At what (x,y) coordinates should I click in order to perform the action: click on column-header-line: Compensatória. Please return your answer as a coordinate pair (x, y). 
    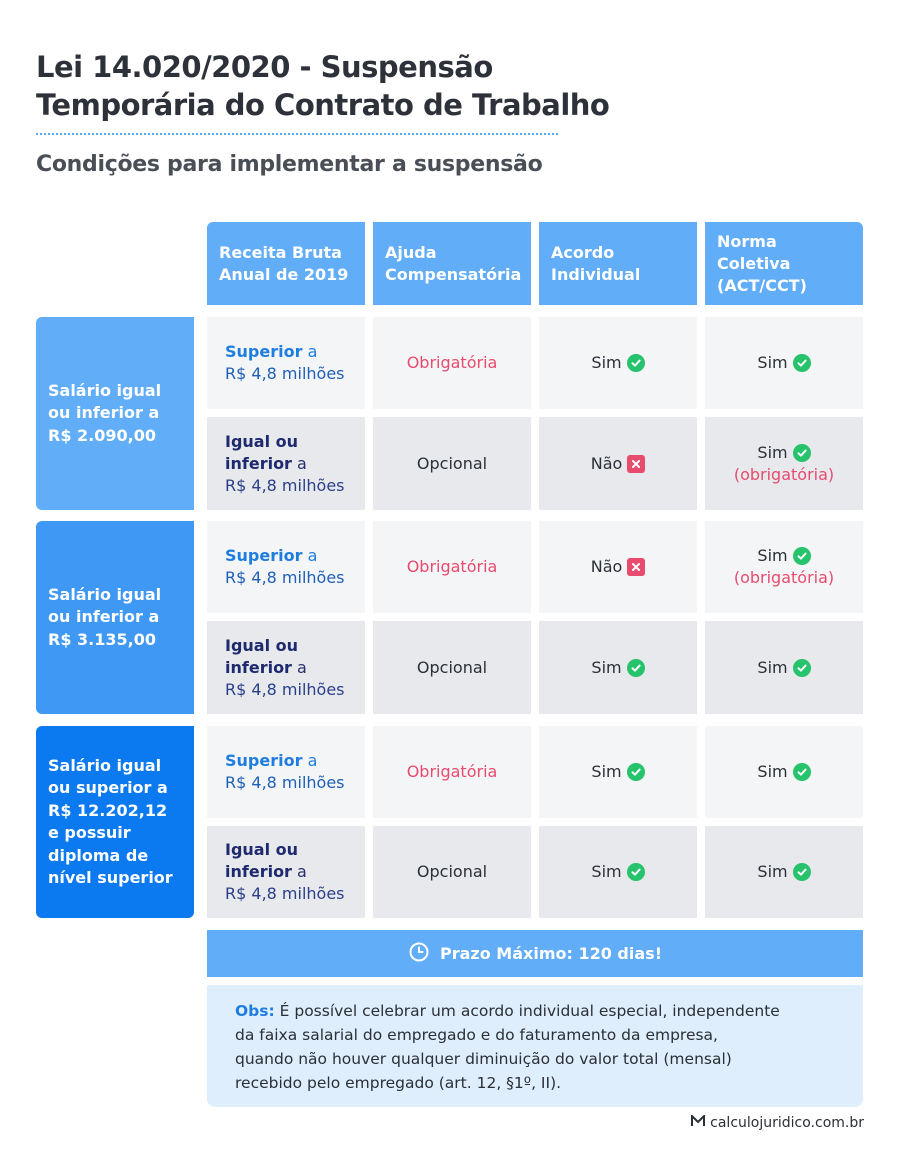
    Looking at the image, I should click on (453, 274).